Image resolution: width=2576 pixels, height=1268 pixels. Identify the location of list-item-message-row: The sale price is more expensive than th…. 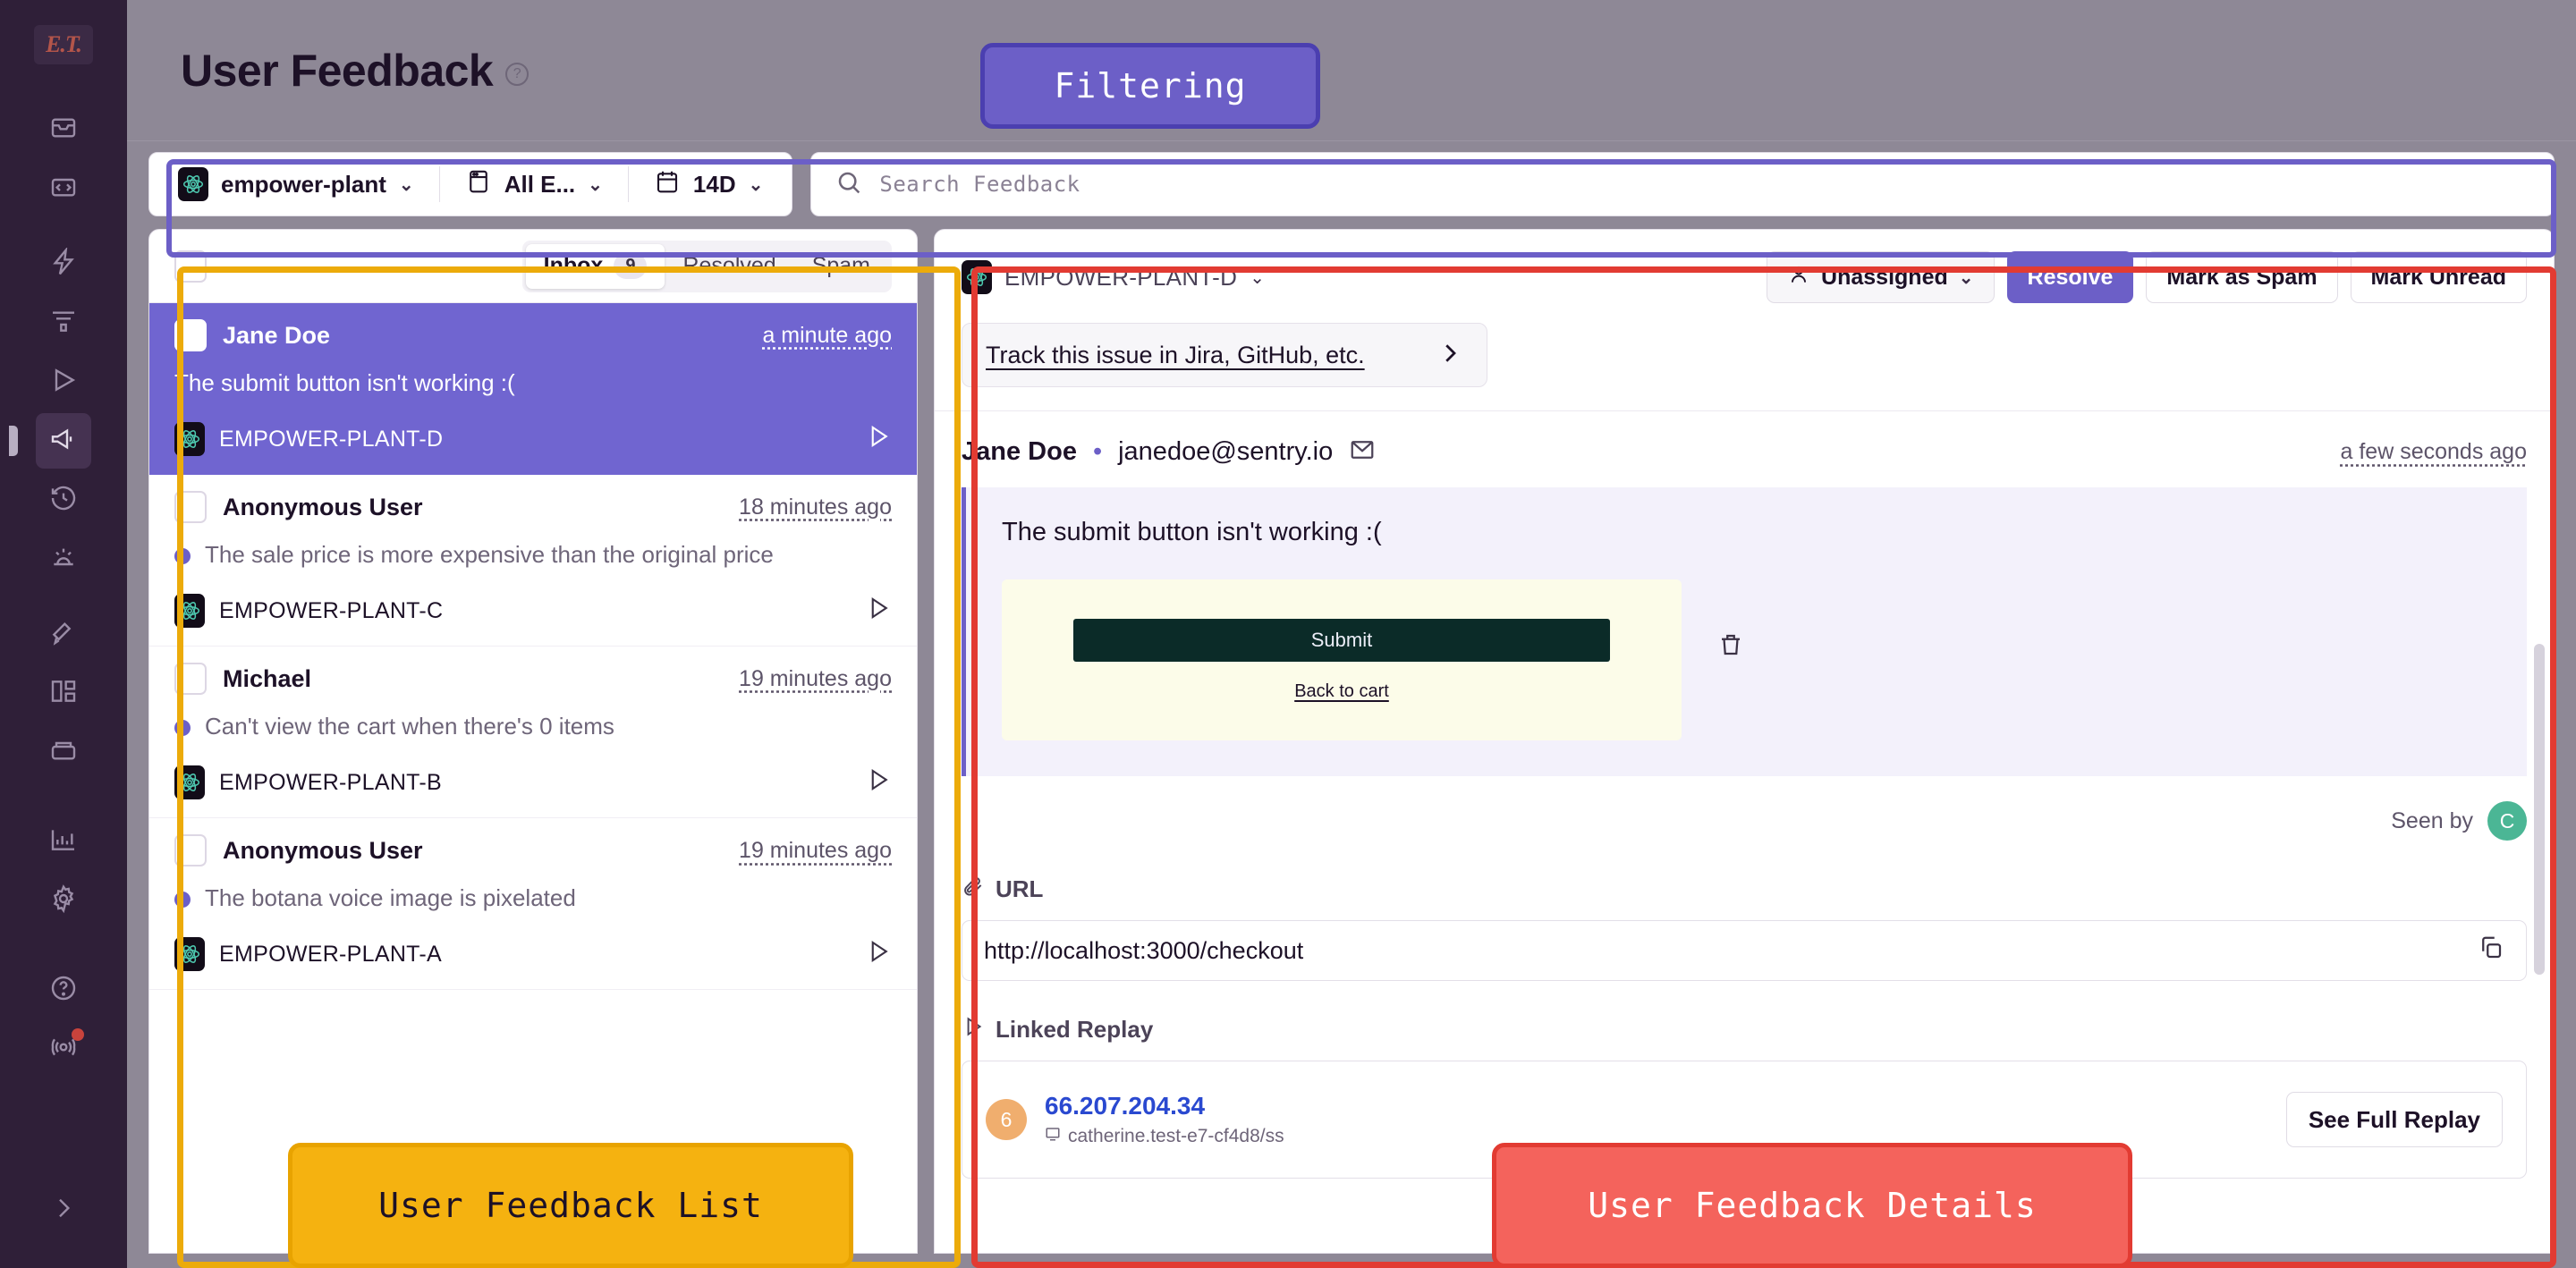
(533, 555).